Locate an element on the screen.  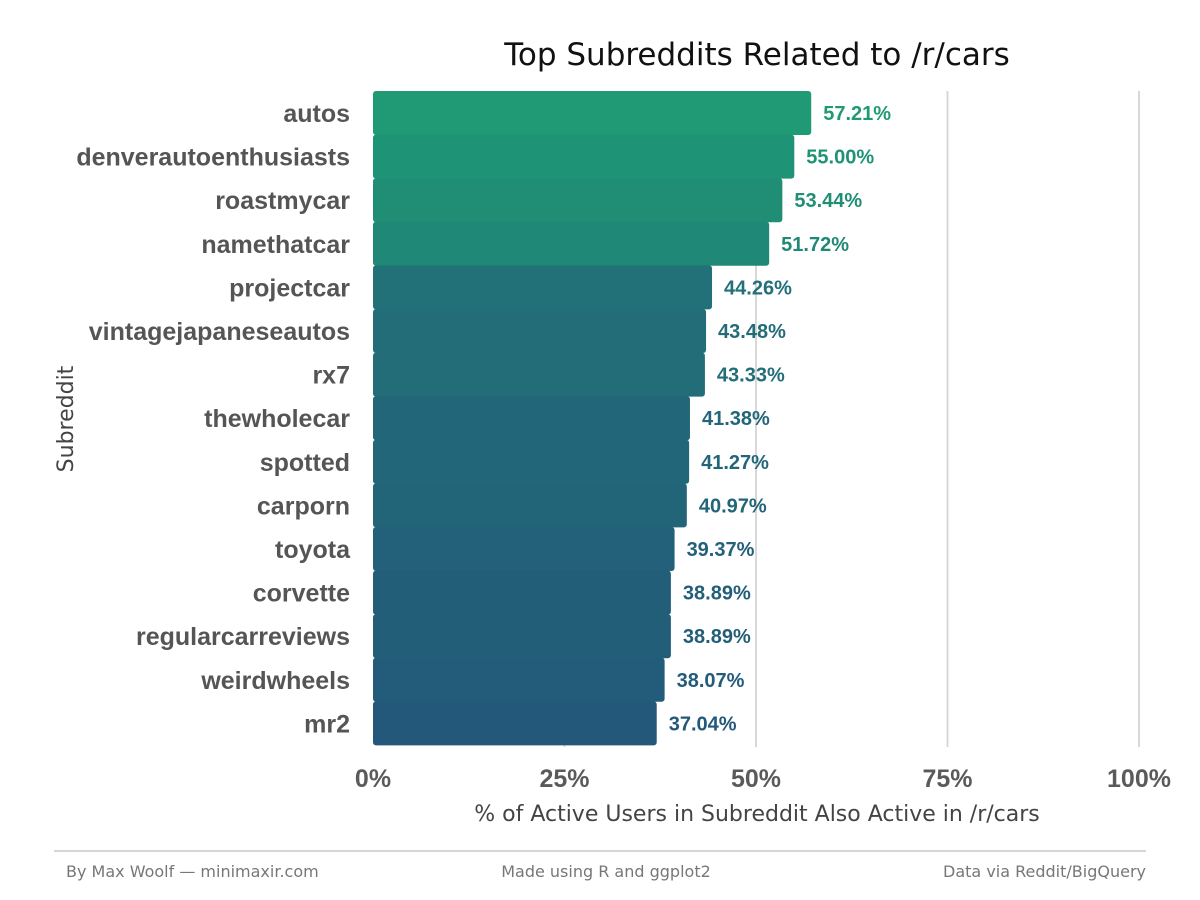
bar-regularcarreviews is located at coordinates (522, 636).